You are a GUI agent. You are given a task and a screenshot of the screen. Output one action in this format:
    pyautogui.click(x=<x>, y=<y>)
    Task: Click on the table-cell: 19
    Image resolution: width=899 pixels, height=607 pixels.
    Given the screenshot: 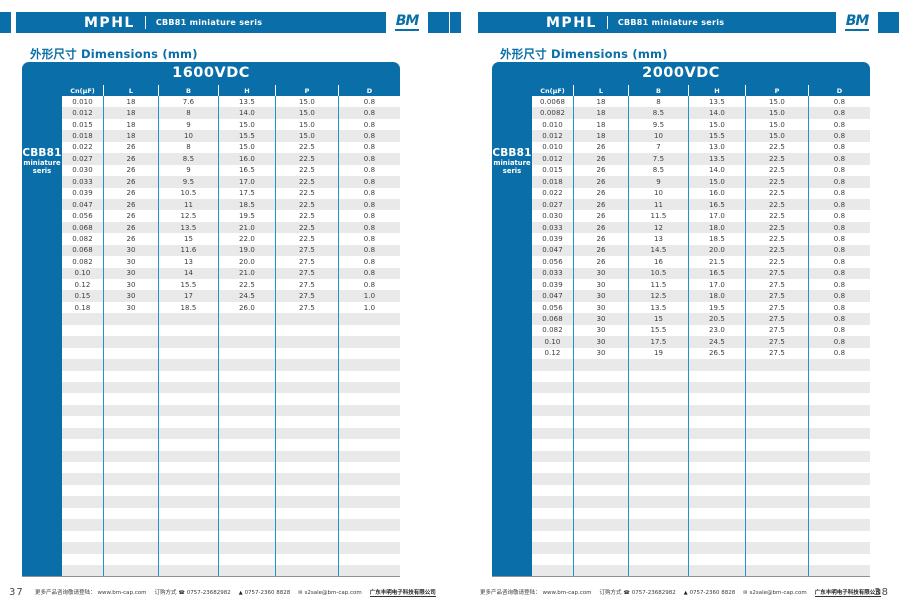 What is the action you would take?
    pyautogui.click(x=658, y=353)
    